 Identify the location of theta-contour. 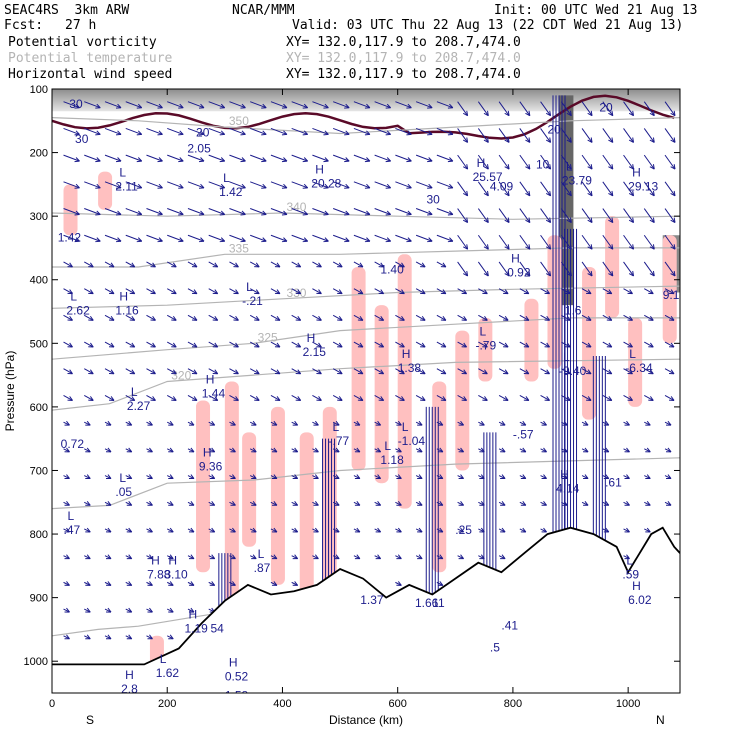
(366, 257).